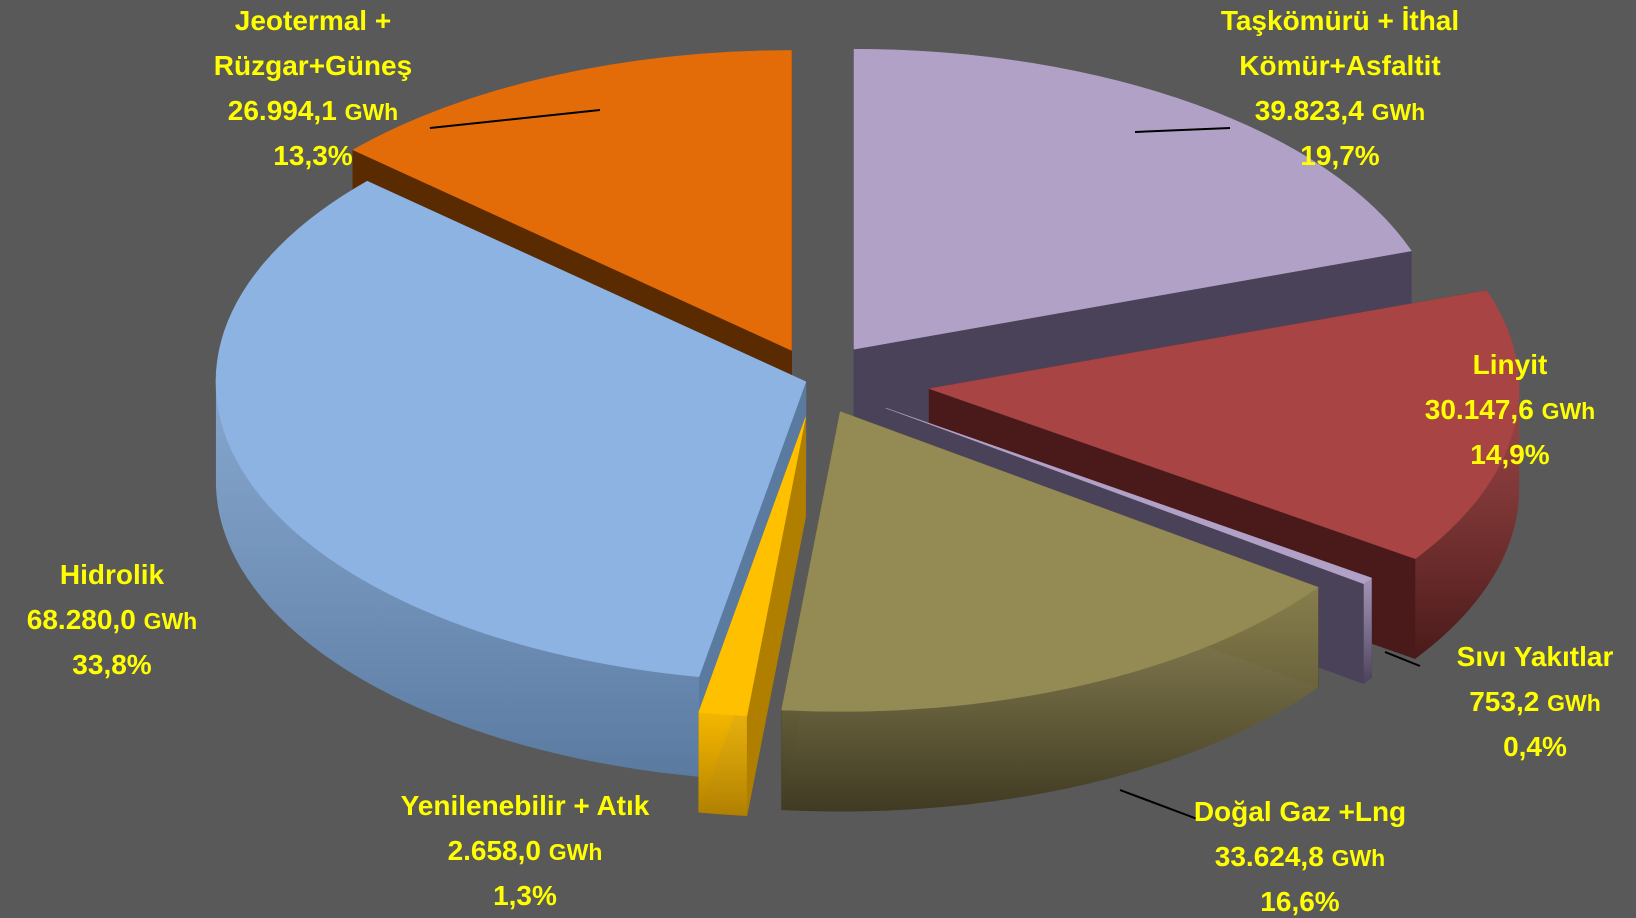 The image size is (1636, 918). What do you see at coordinates (1535, 746) in the screenshot?
I see `slice-percent: 0,4%` at bounding box center [1535, 746].